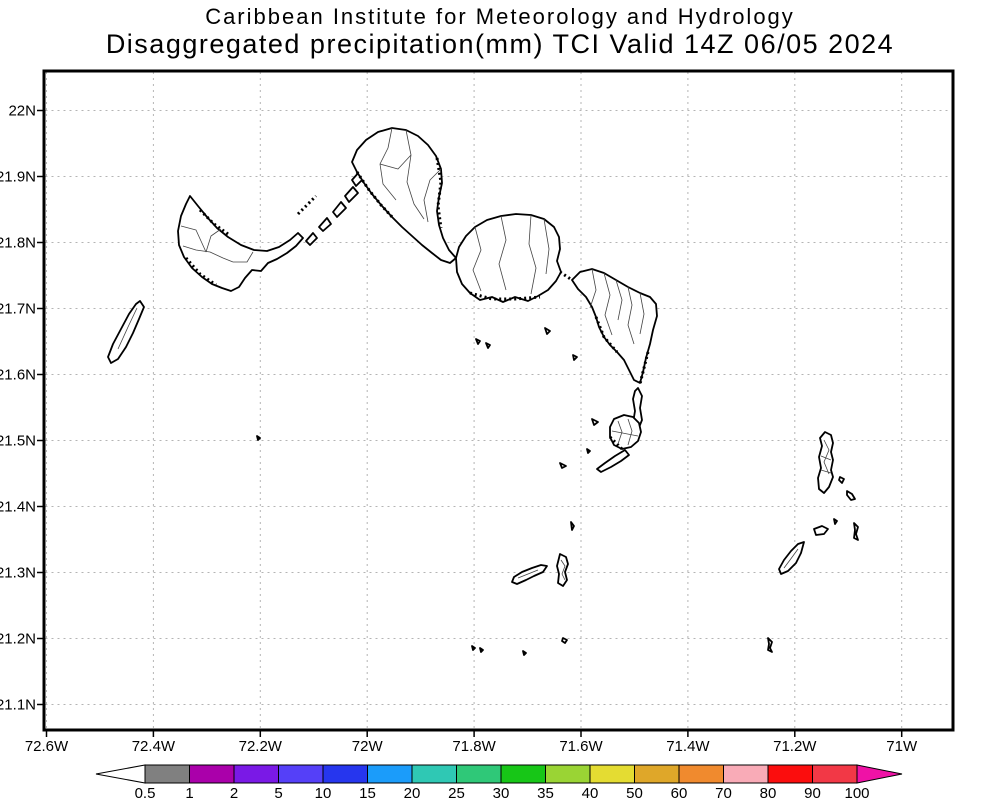 The height and width of the screenshot is (800, 1000). What do you see at coordinates (856, 792) in the screenshot?
I see `colorbar-tick-label: 100` at bounding box center [856, 792].